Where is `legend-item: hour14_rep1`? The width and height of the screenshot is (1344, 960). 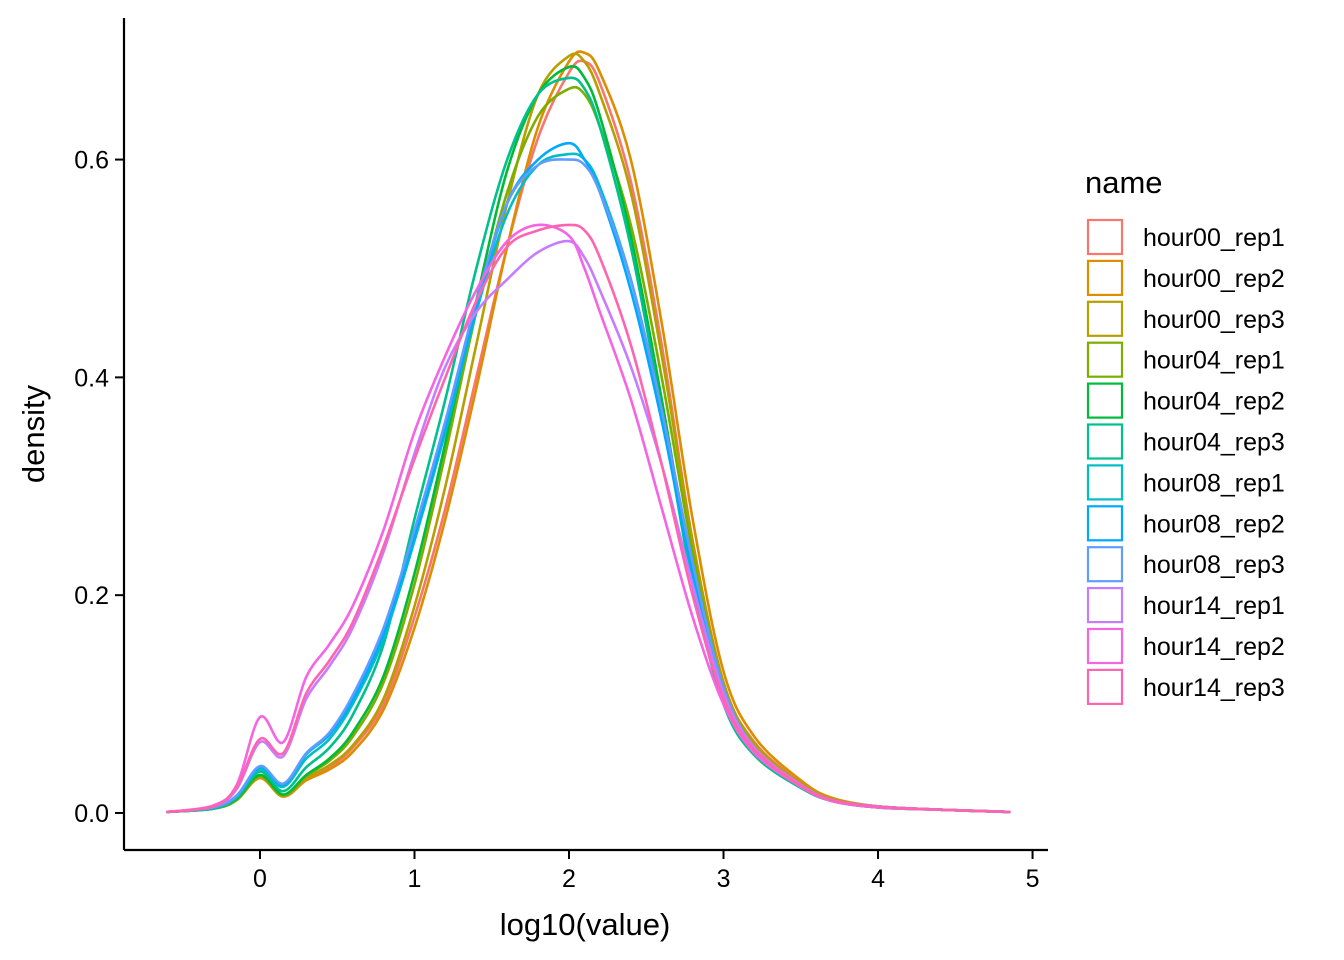 legend-item: hour14_rep1 is located at coordinates (1185, 605).